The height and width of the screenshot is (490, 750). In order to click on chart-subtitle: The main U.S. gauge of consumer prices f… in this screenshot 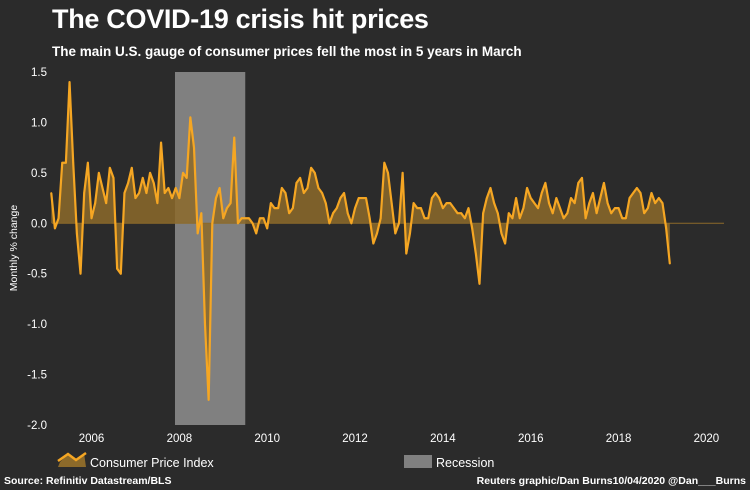, I will do `click(287, 51)`.